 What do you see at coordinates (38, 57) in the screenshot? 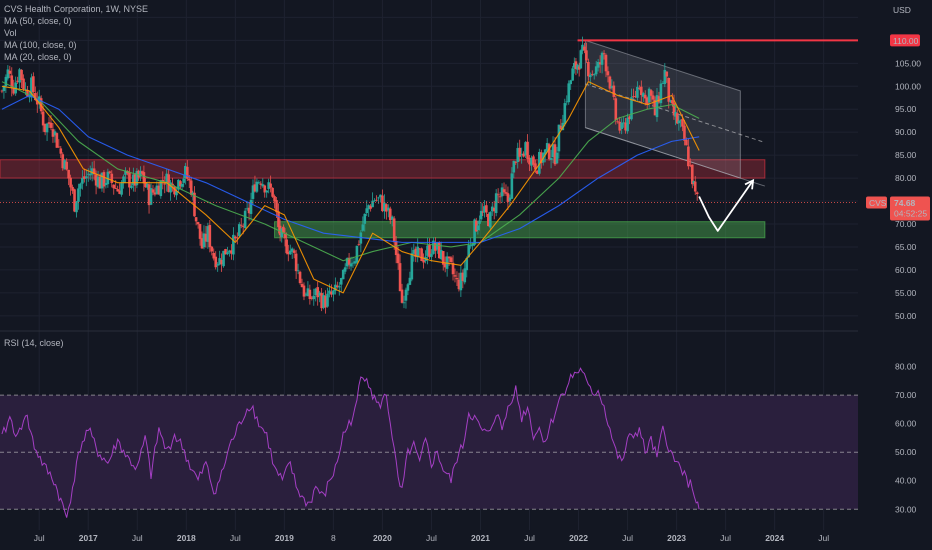
I see `ma20-legend: MA (20, close, 0)` at bounding box center [38, 57].